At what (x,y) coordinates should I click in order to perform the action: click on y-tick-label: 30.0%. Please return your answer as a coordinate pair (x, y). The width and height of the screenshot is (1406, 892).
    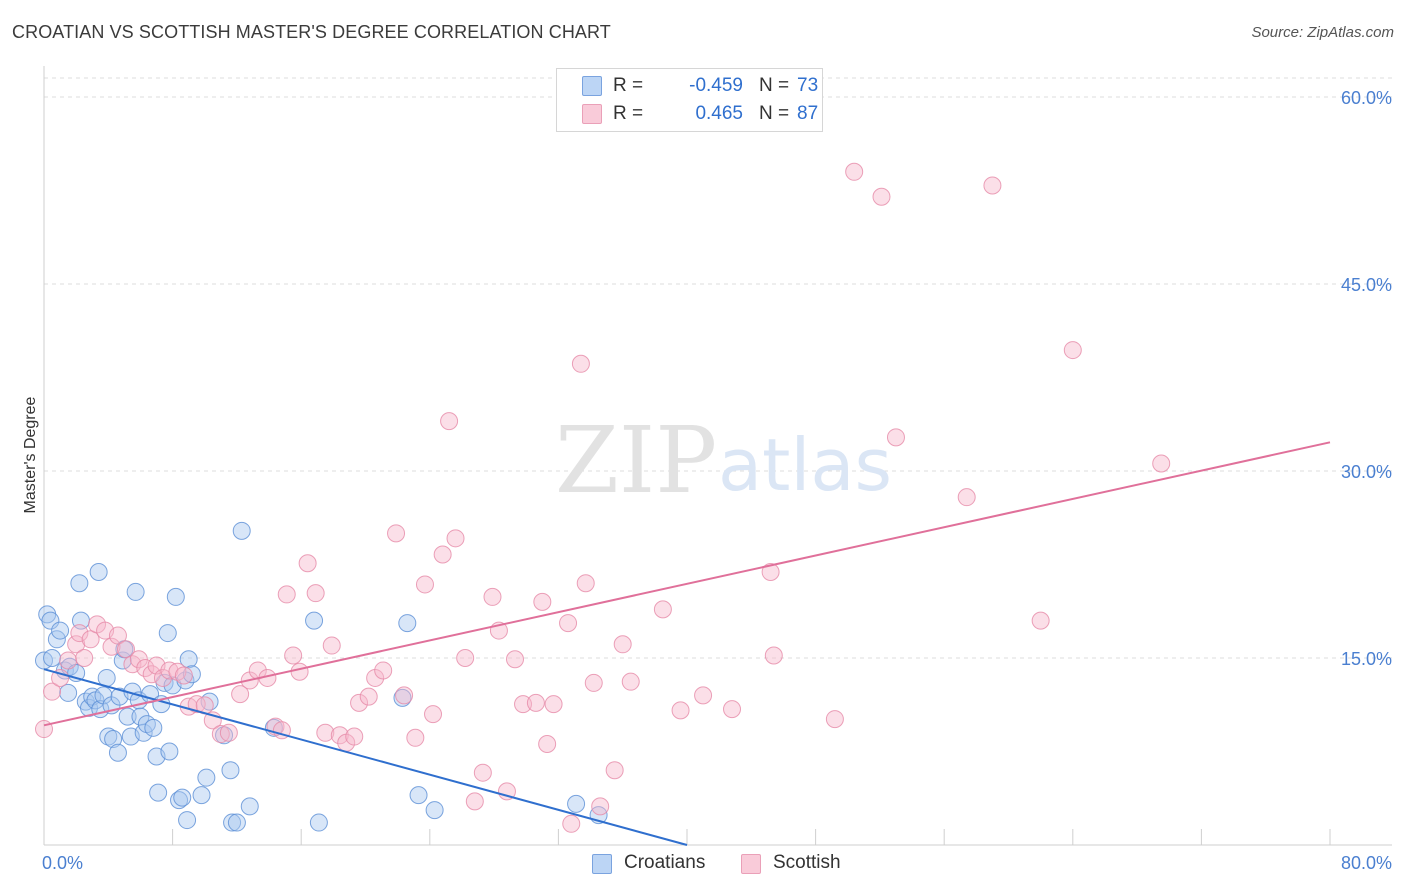
    Looking at the image, I should click on (1366, 472).